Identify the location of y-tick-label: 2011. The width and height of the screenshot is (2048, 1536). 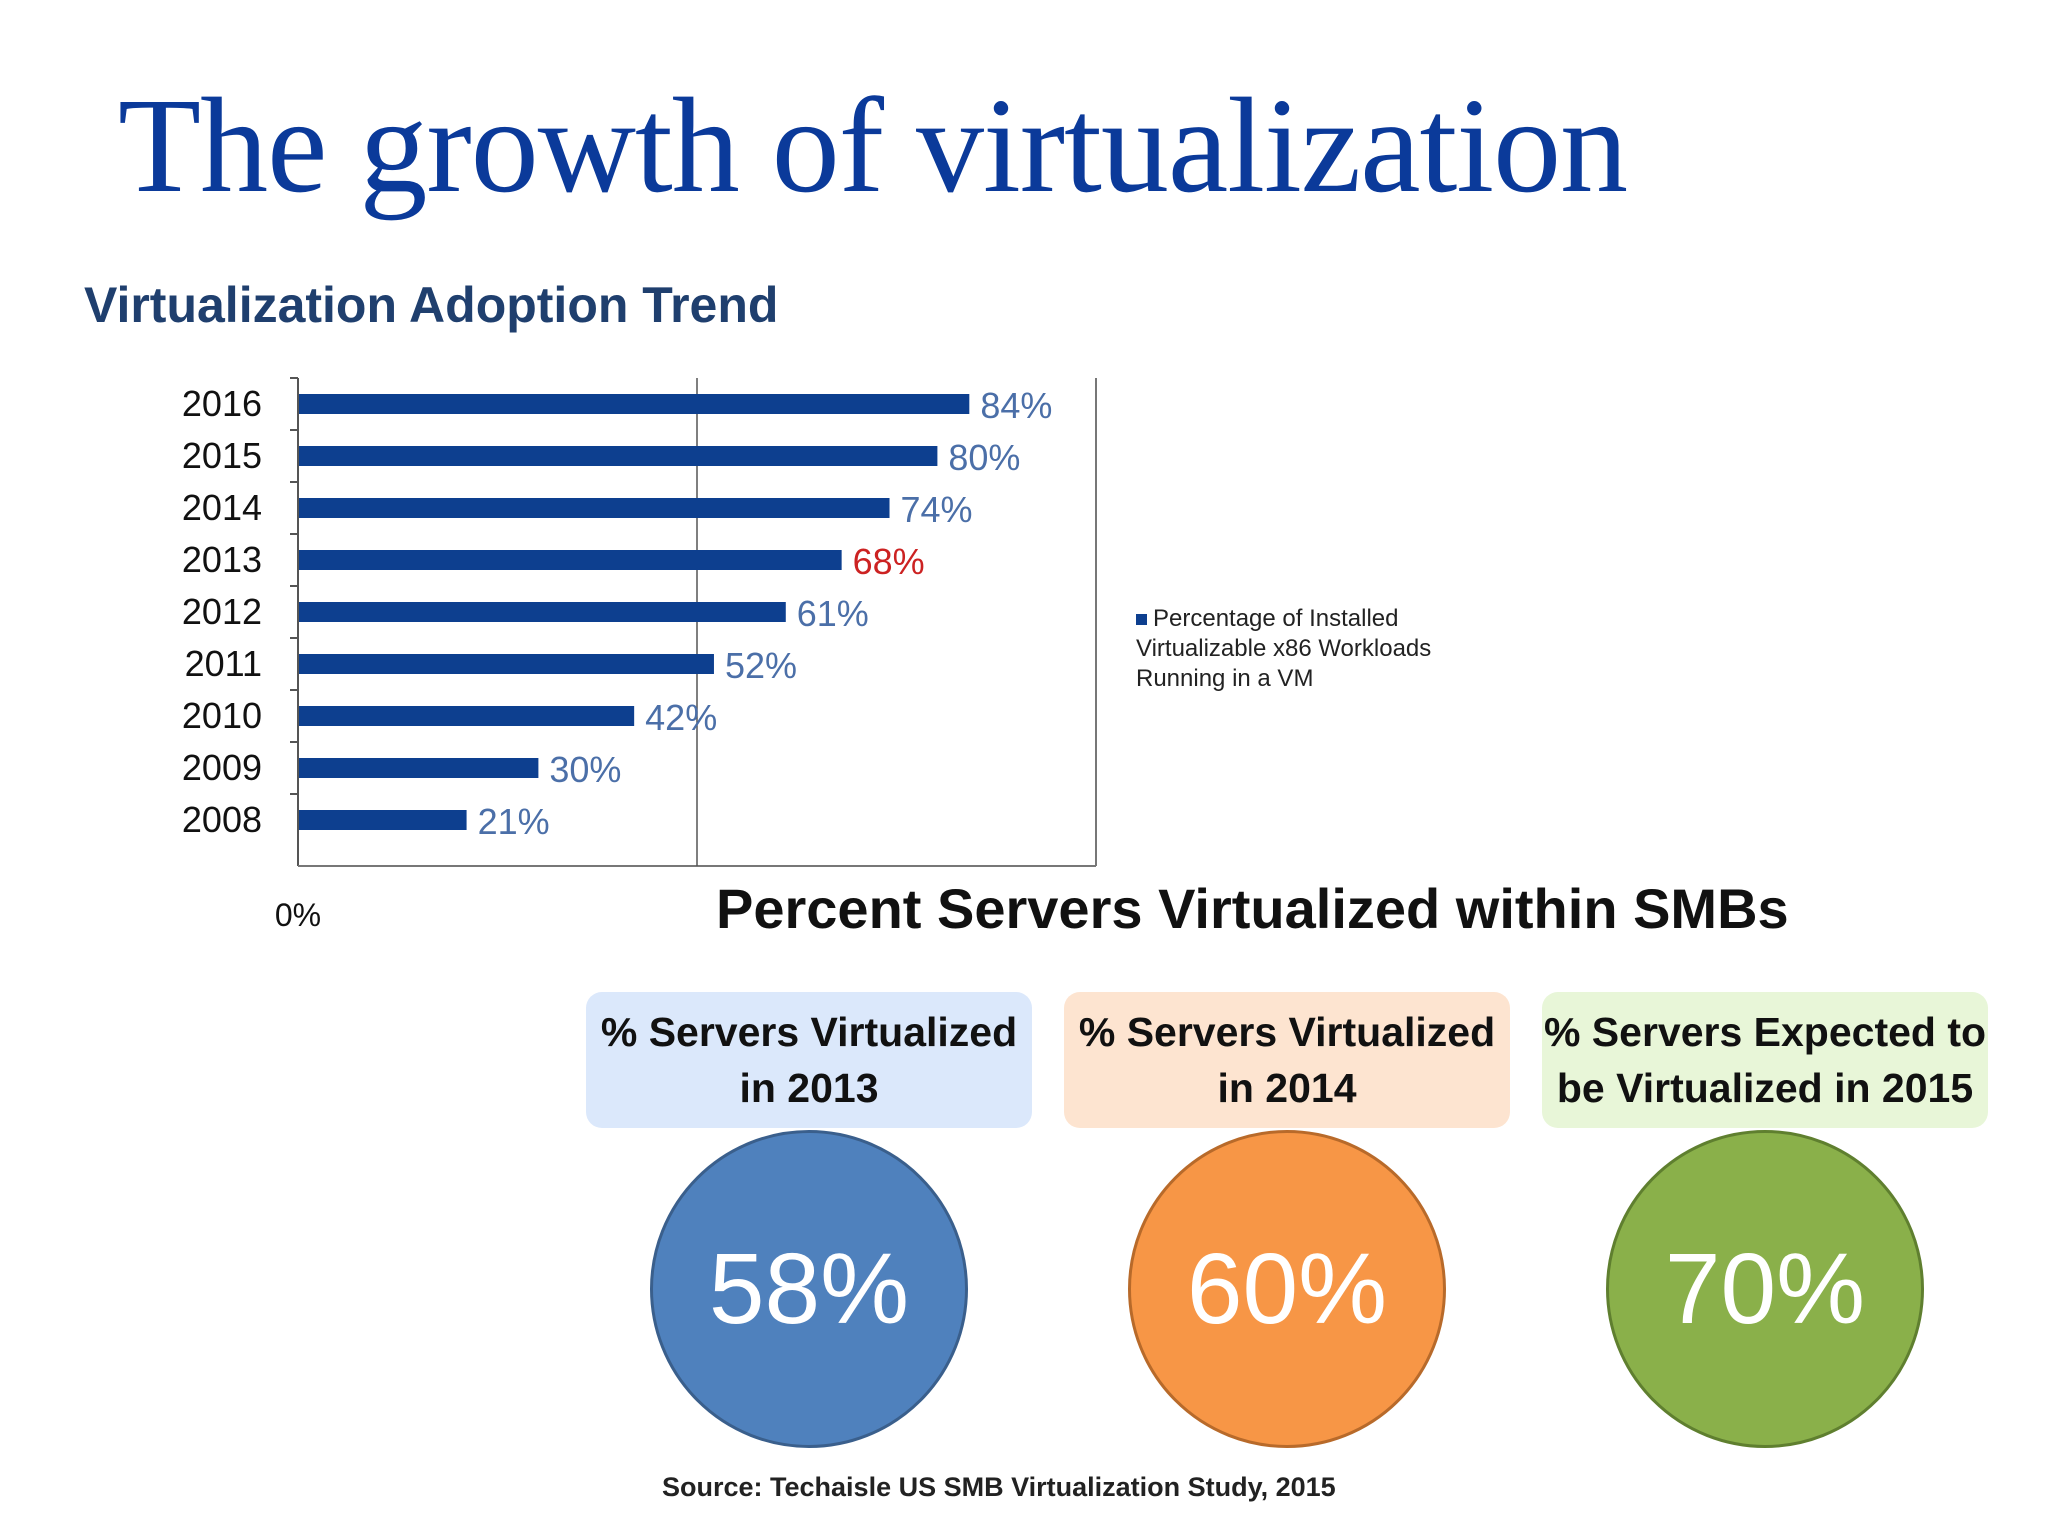
(223, 663).